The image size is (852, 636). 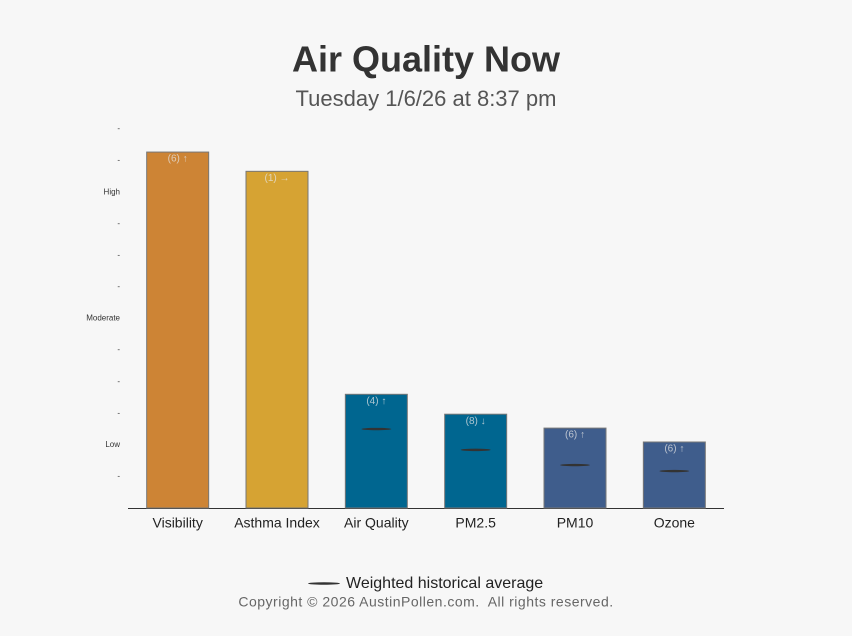 I want to click on x-tick-label: Ozone, so click(x=674, y=523).